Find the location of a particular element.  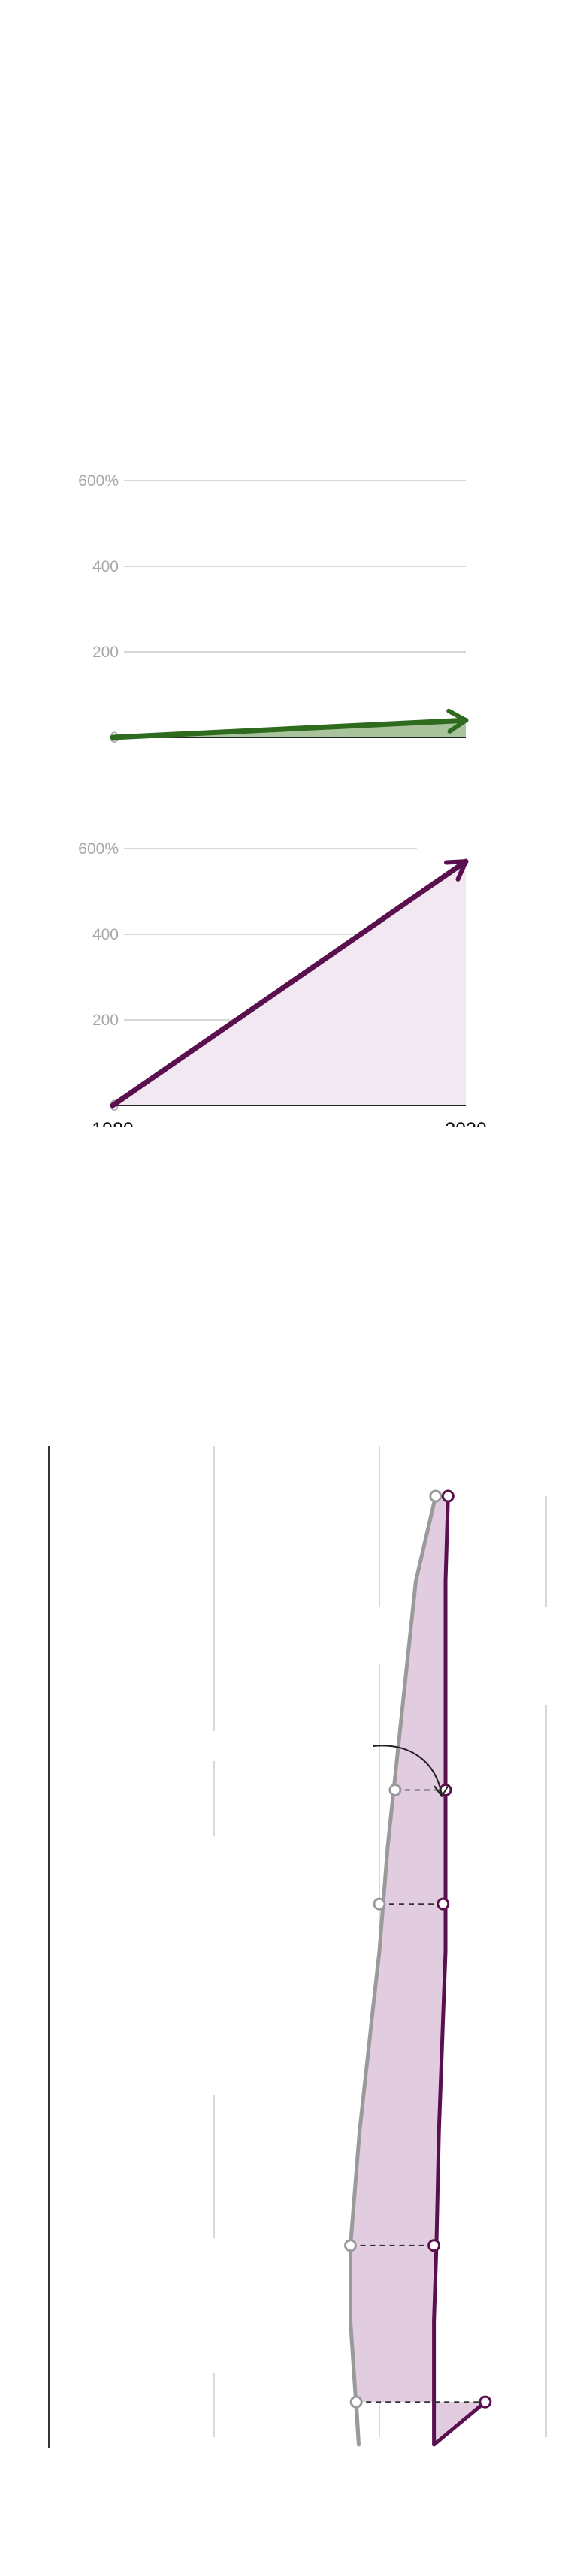

area-fill is located at coordinates (290, 984).